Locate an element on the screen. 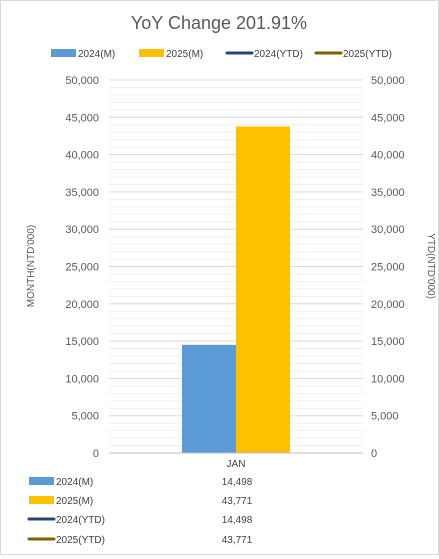 Image resolution: width=439 pixels, height=559 pixels. y-tick-right: 5,000 is located at coordinates (385, 417).